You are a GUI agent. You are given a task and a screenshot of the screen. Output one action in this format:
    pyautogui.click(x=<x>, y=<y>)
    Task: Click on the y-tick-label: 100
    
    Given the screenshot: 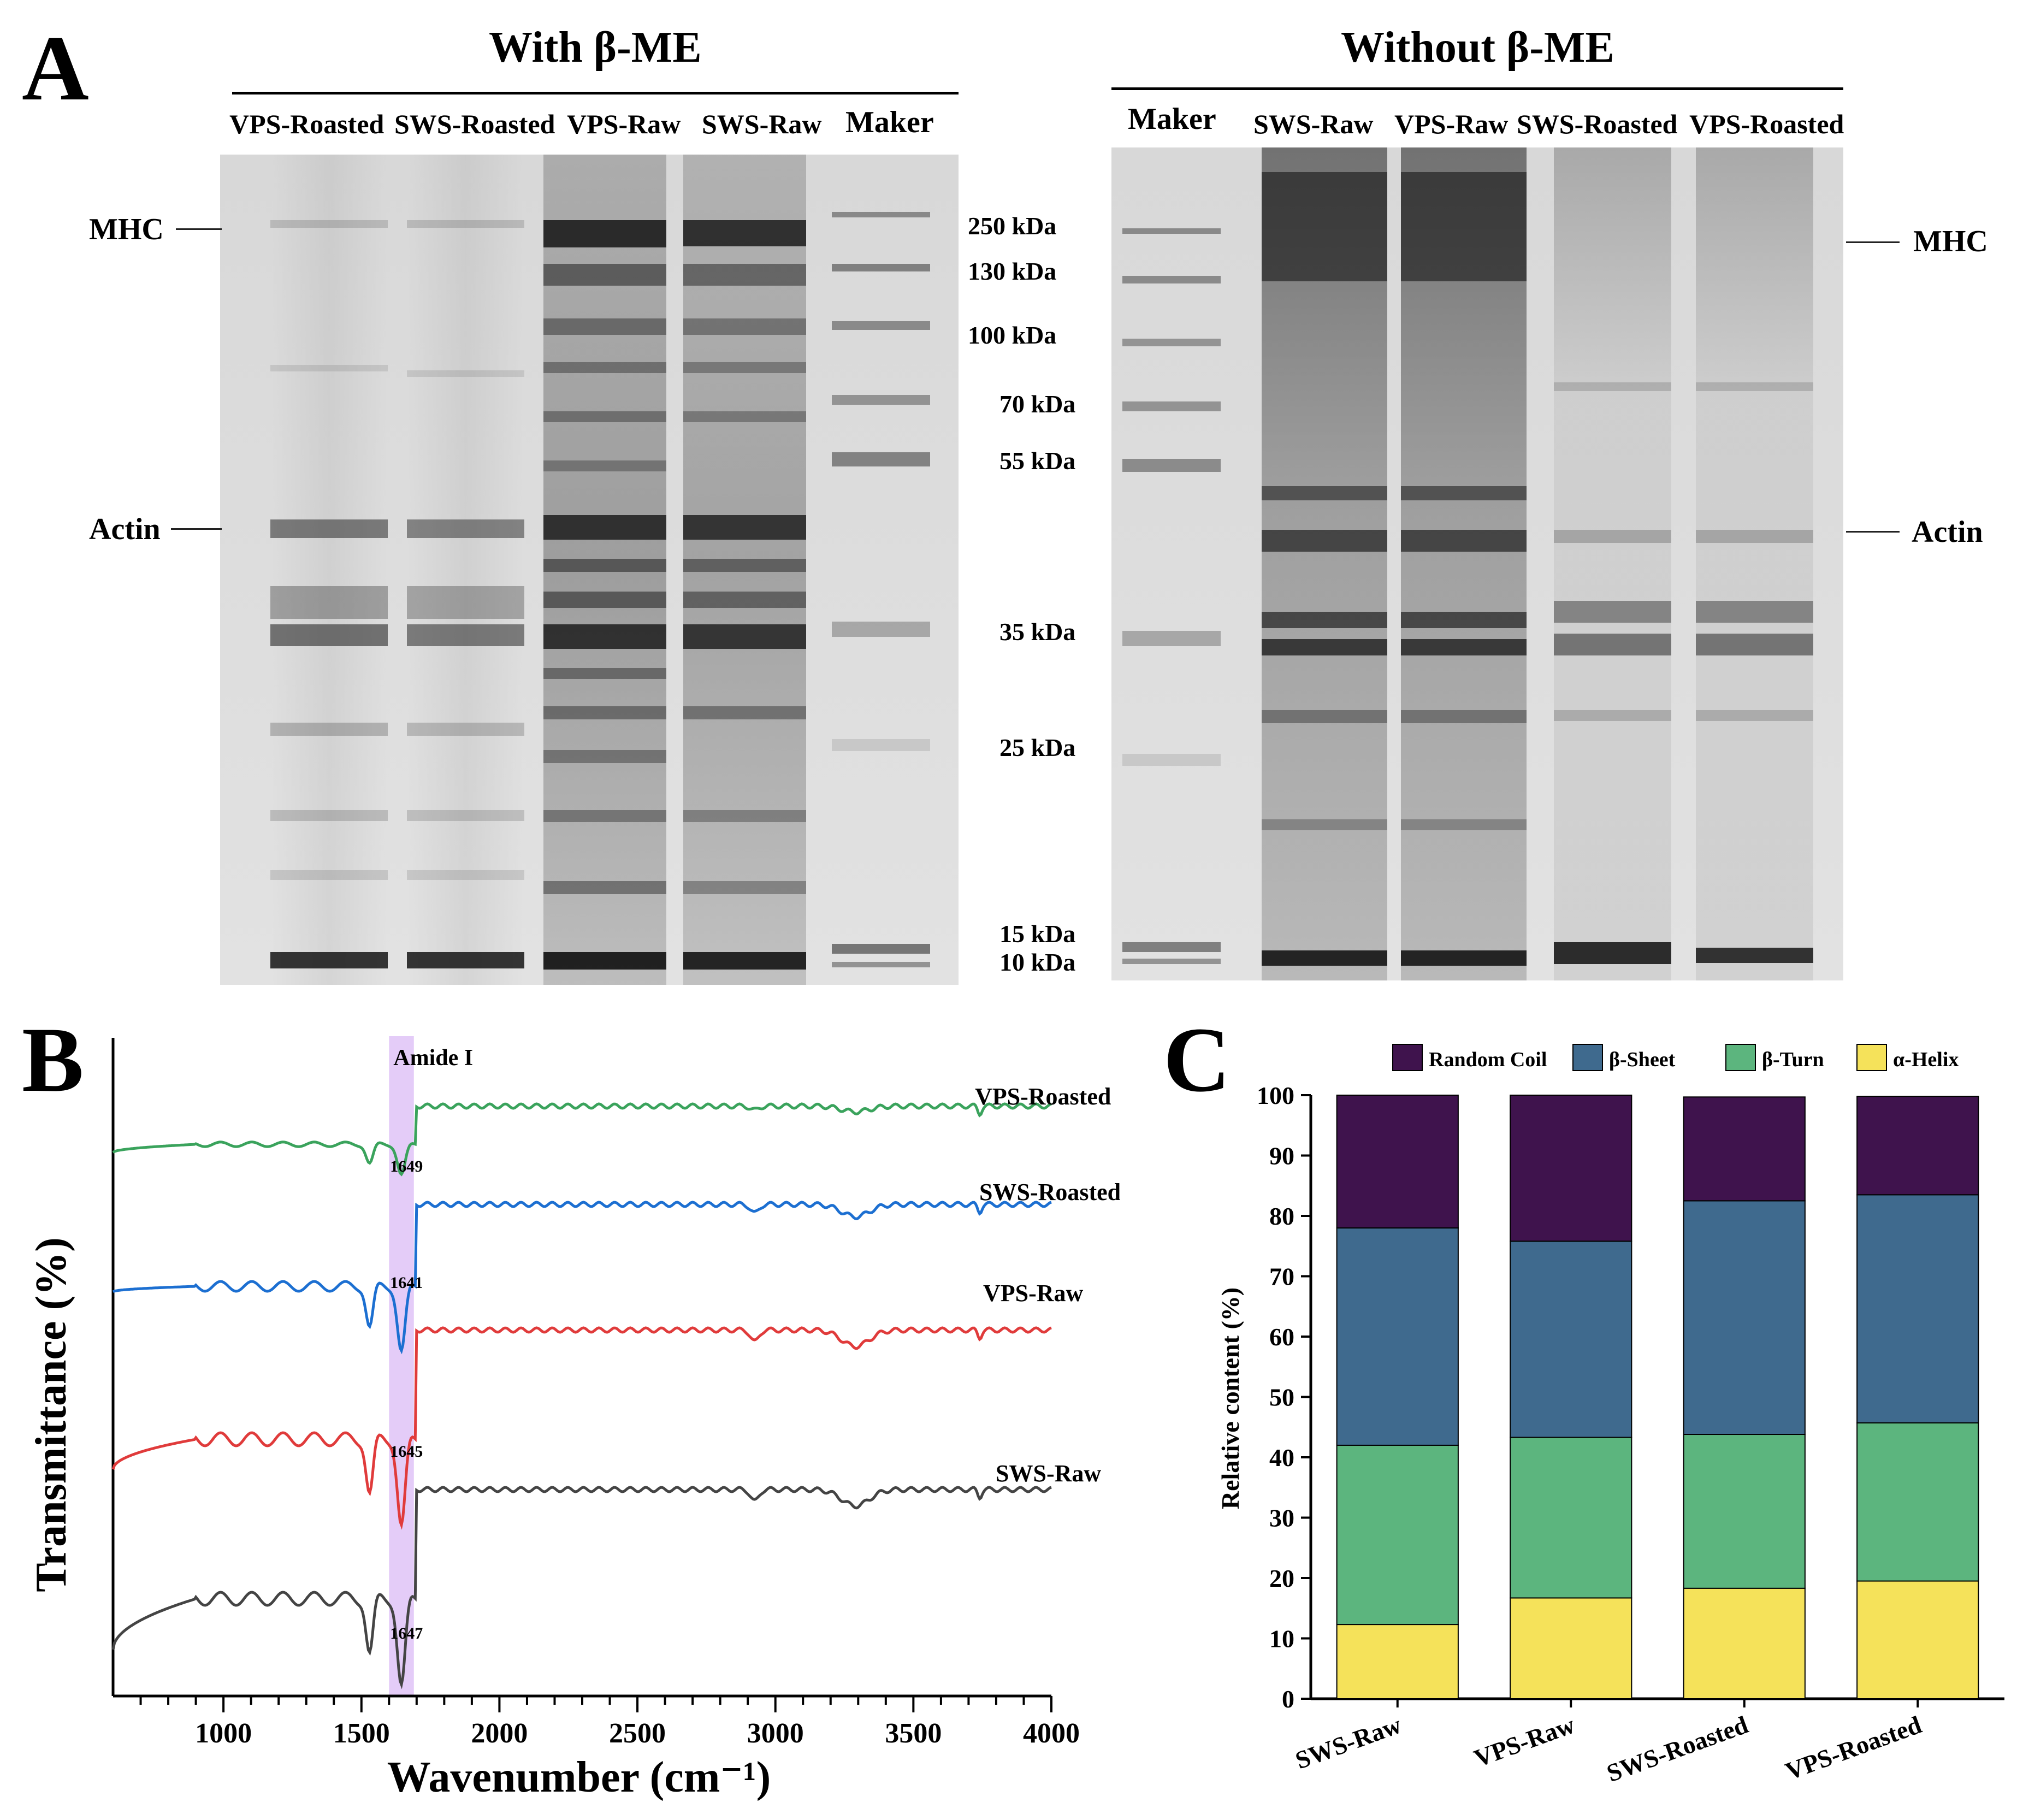 What is the action you would take?
    pyautogui.click(x=1275, y=1095)
    